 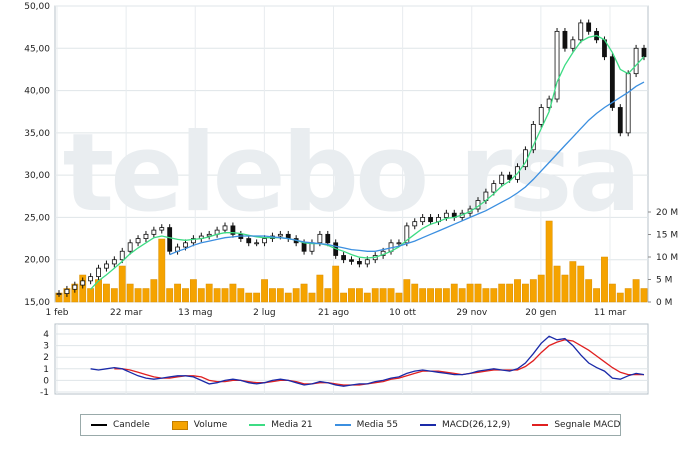 What do you see at coordinates (126, 313) in the screenshot?
I see `x-tick-label: 22 mar` at bounding box center [126, 313].